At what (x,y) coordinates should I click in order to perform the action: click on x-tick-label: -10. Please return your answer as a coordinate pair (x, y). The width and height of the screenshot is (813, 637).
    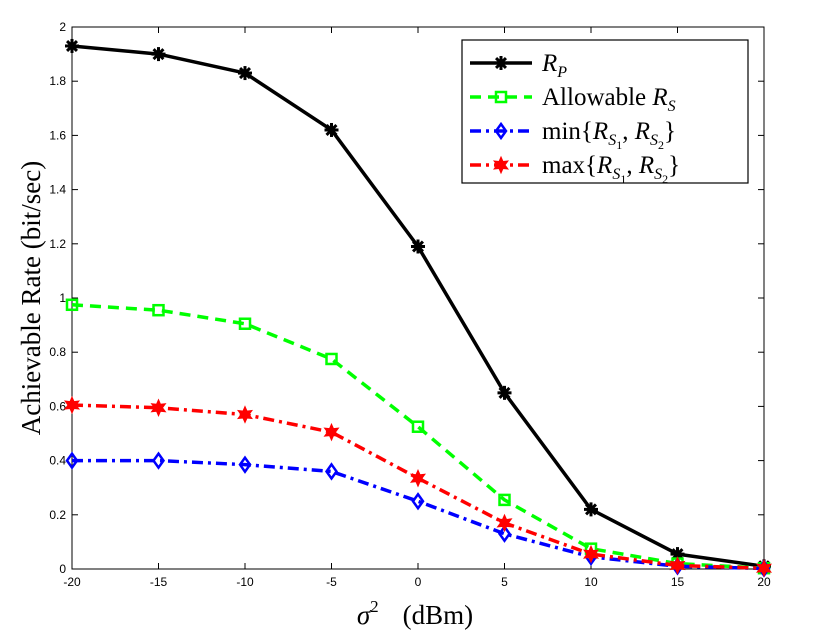
    Looking at the image, I should click on (245, 582).